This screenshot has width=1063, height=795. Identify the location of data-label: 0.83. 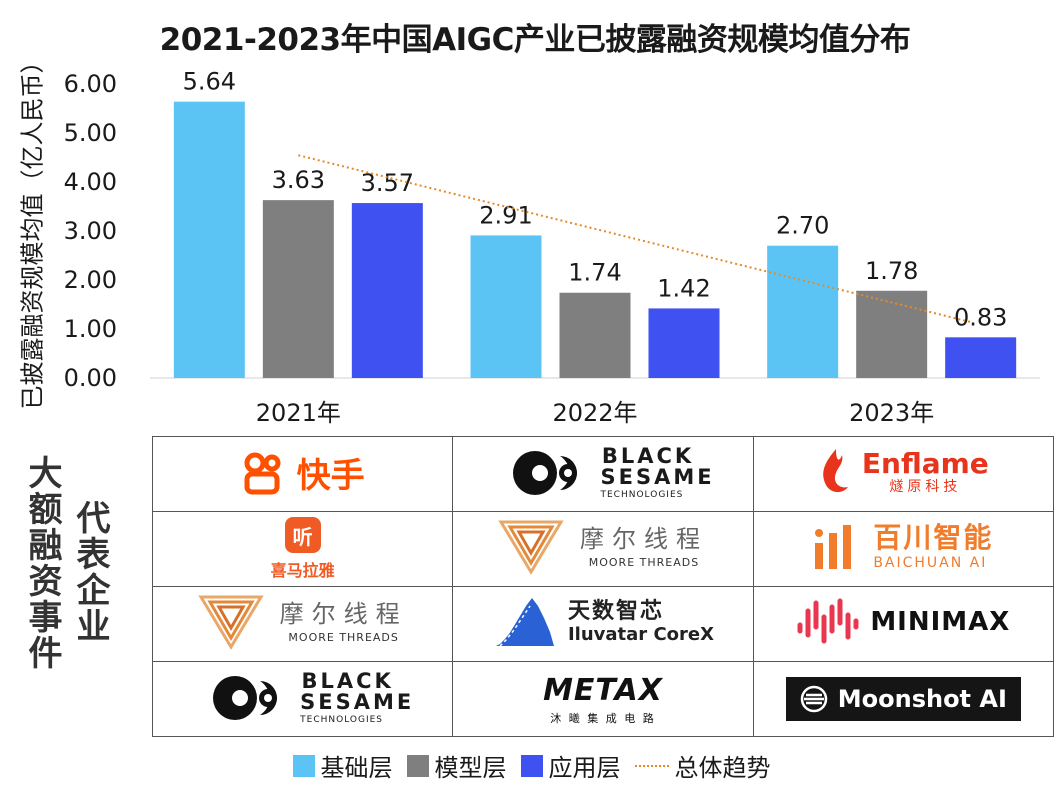
(980, 317).